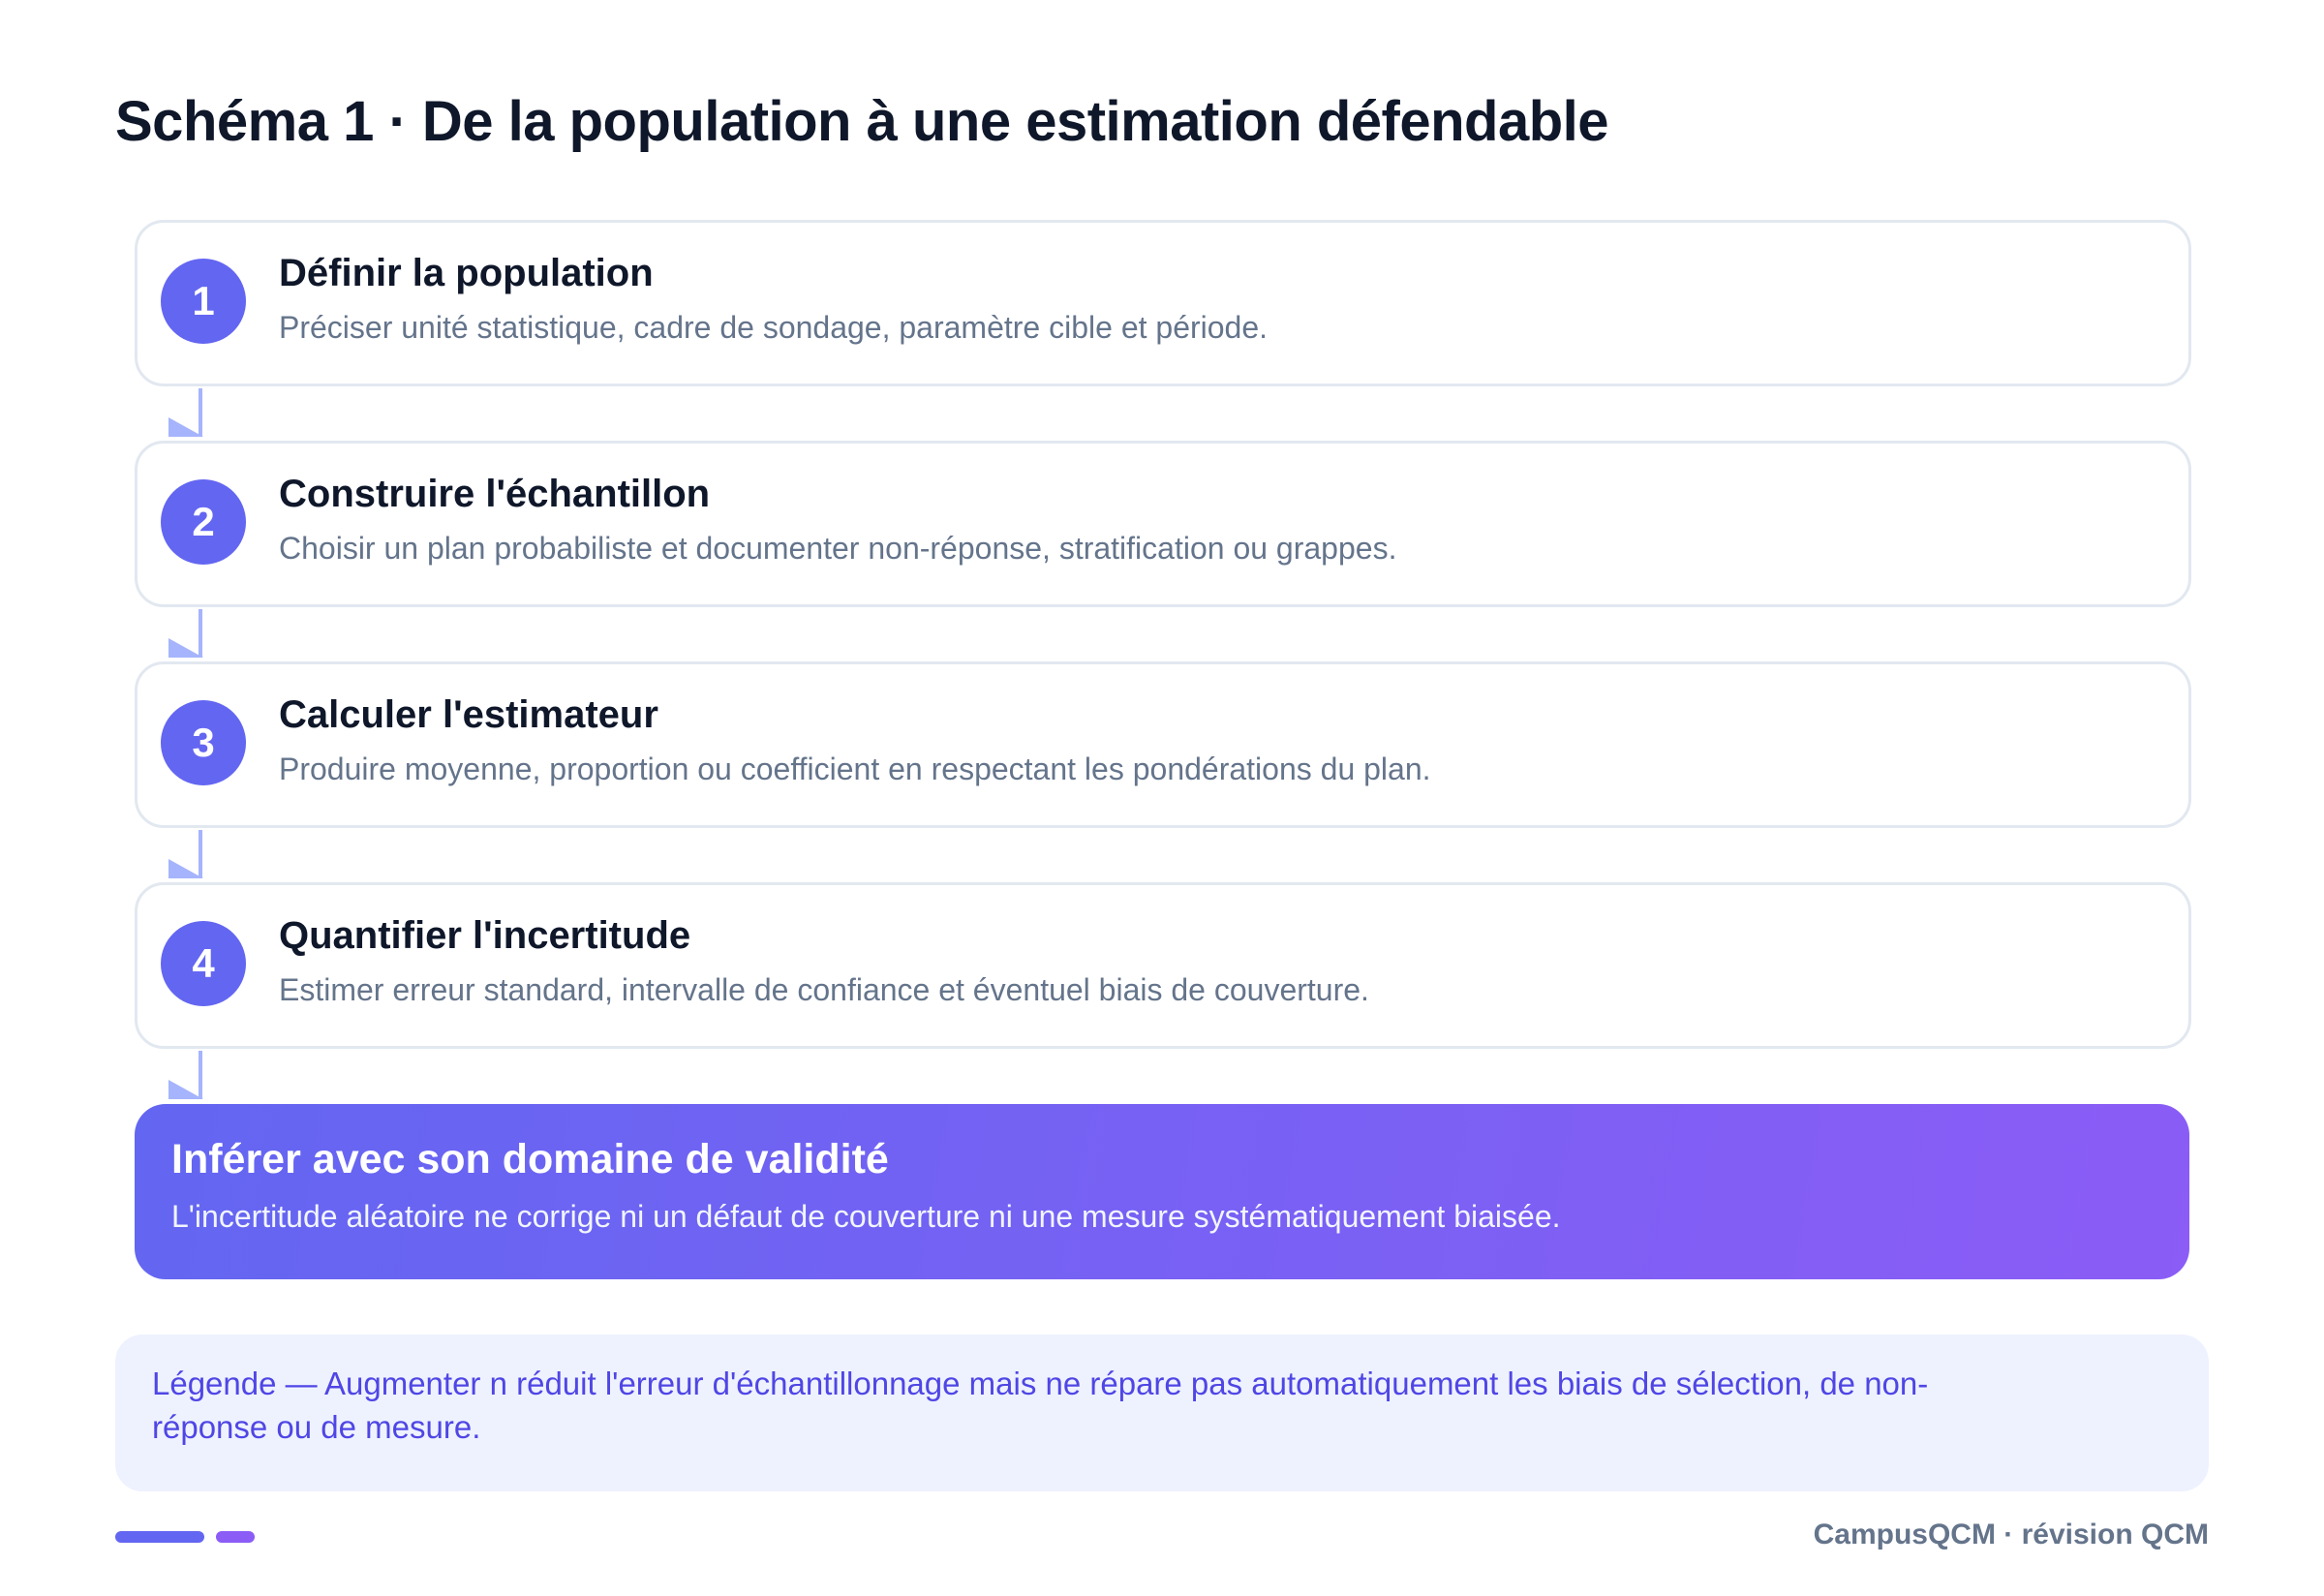 The height and width of the screenshot is (1596, 2324). What do you see at coordinates (467, 273) in the screenshot?
I see `step-title: Définir la population` at bounding box center [467, 273].